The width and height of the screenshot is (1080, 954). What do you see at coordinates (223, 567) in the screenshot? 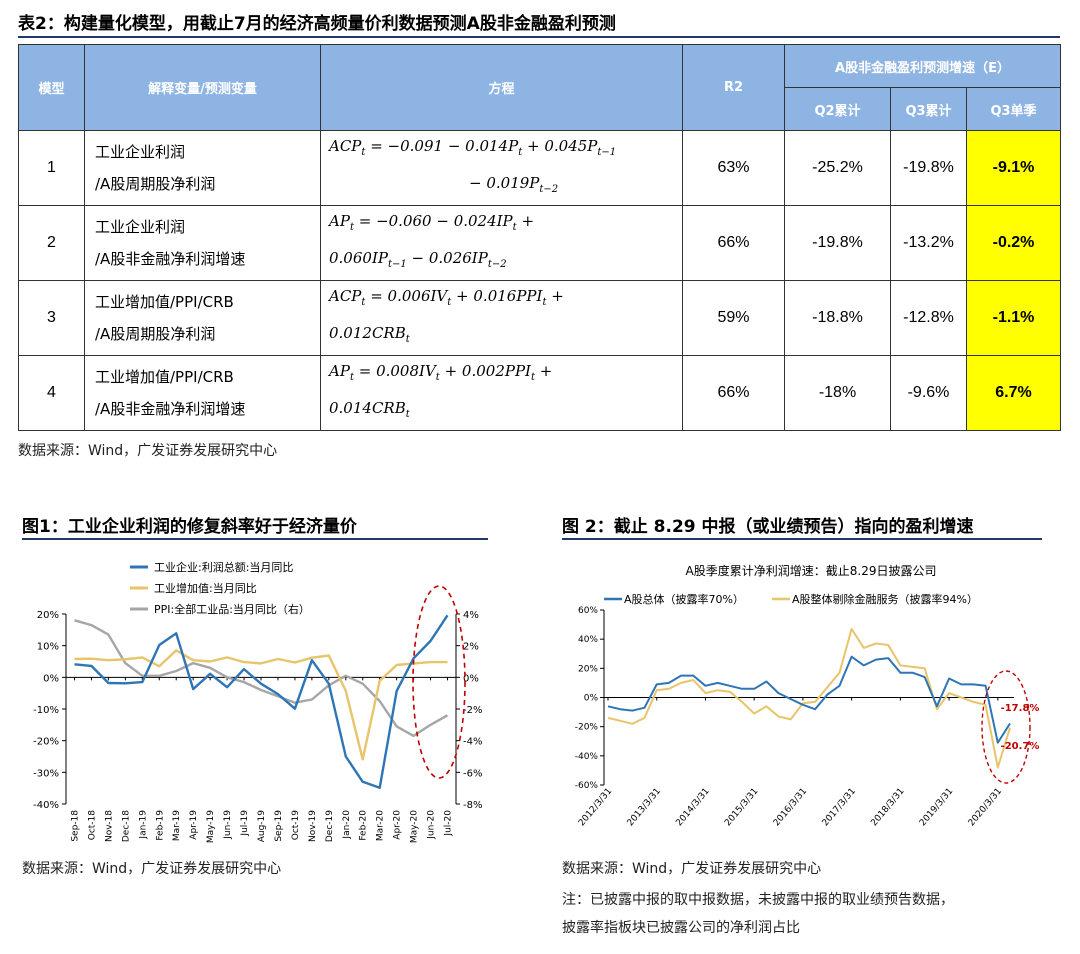
I see `legend-profit: 工业企业:利润总额:当月同比` at bounding box center [223, 567].